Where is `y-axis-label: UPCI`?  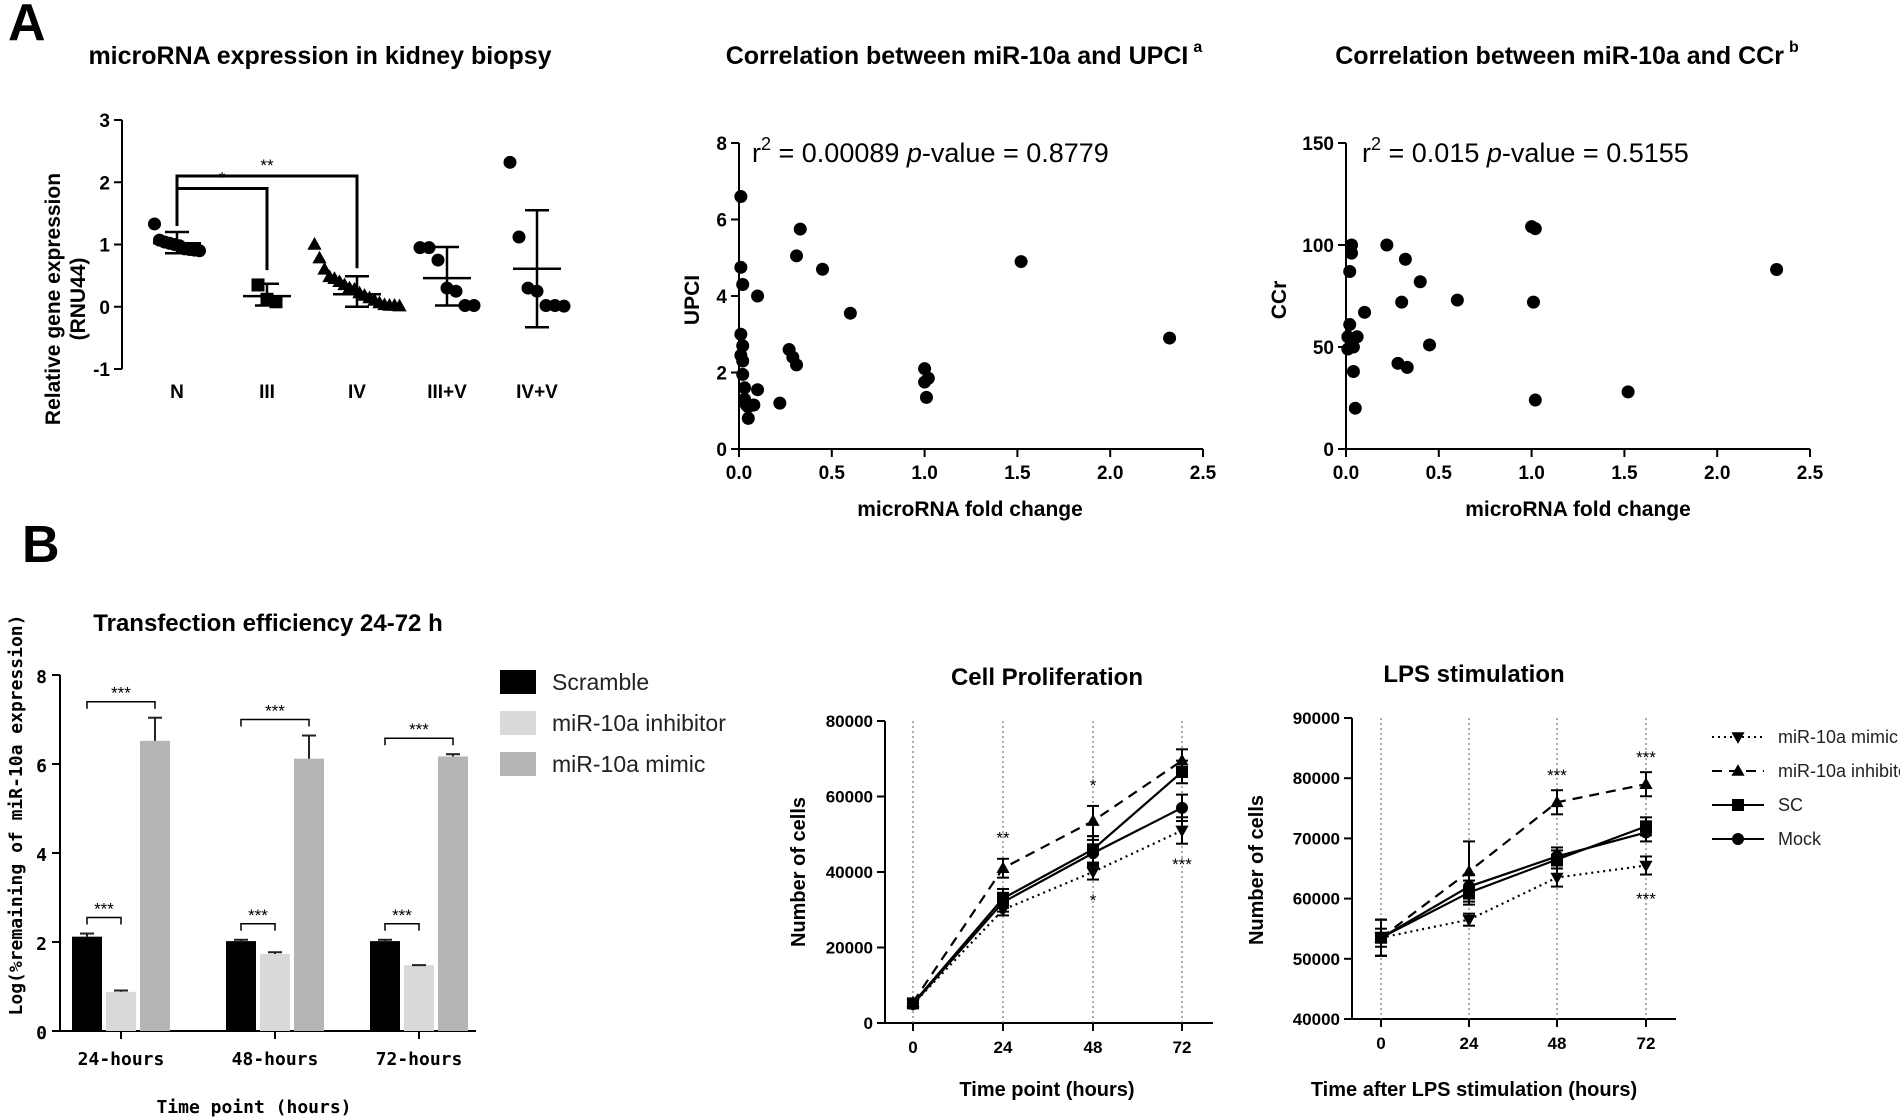 y-axis-label: UPCI is located at coordinates (692, 300).